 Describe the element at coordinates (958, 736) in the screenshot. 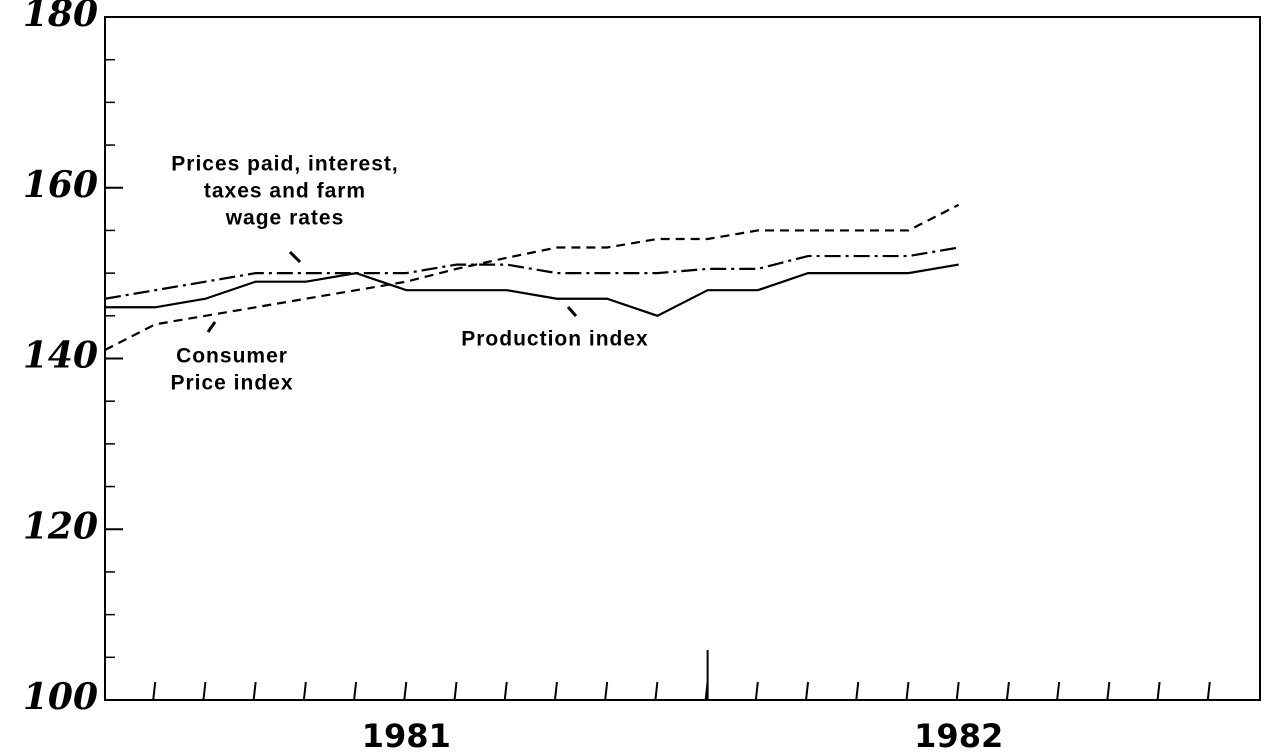

I see `x-tick-label: 1982` at that location.